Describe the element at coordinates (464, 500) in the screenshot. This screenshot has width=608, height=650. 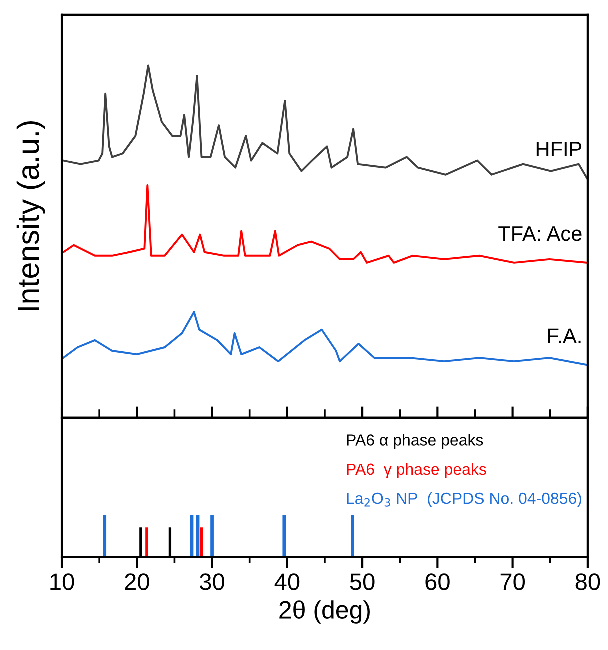
I see `series-label: La$_{2}$O$_{3}$ NP (JCPDS No. 04-0856)` at that location.